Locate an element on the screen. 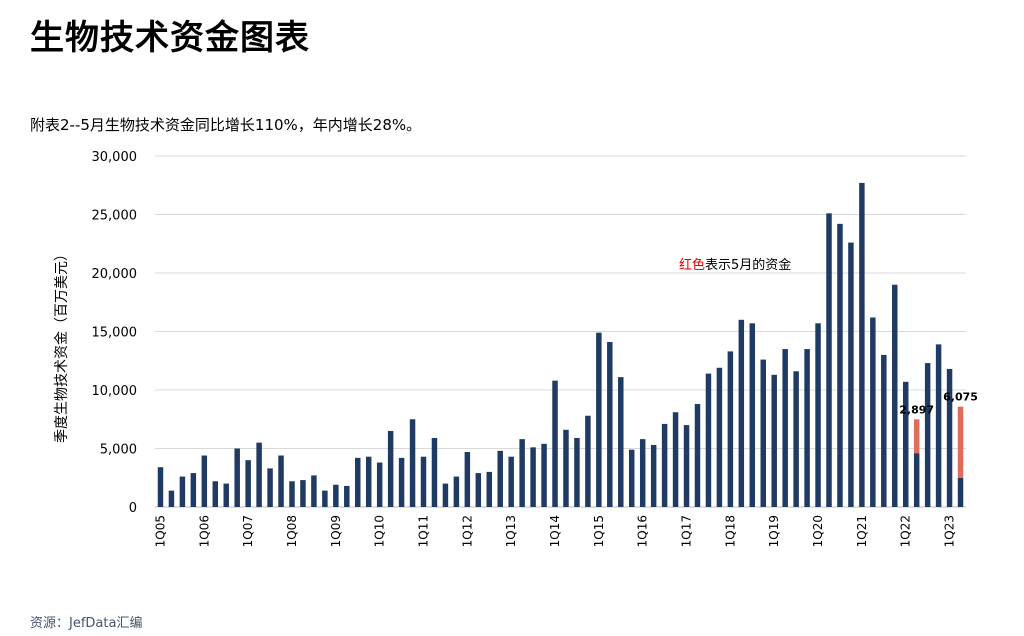 Image resolution: width=1024 pixels, height=636 pixels. y-tick-label: 5,000 is located at coordinates (118, 450).